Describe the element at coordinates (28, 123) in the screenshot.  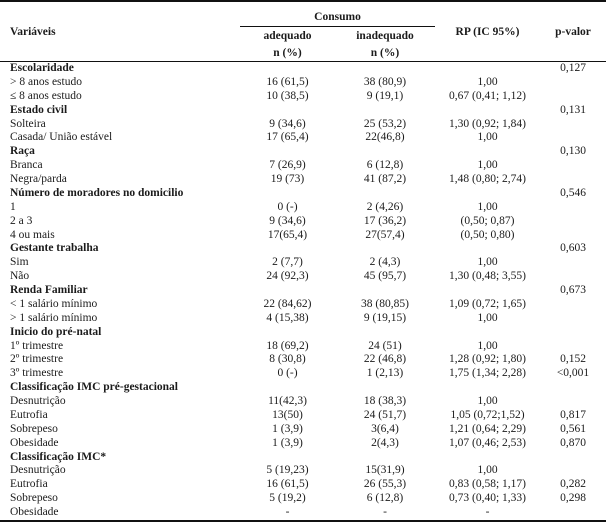
I see `variable-label-cell: Solteira` at that location.